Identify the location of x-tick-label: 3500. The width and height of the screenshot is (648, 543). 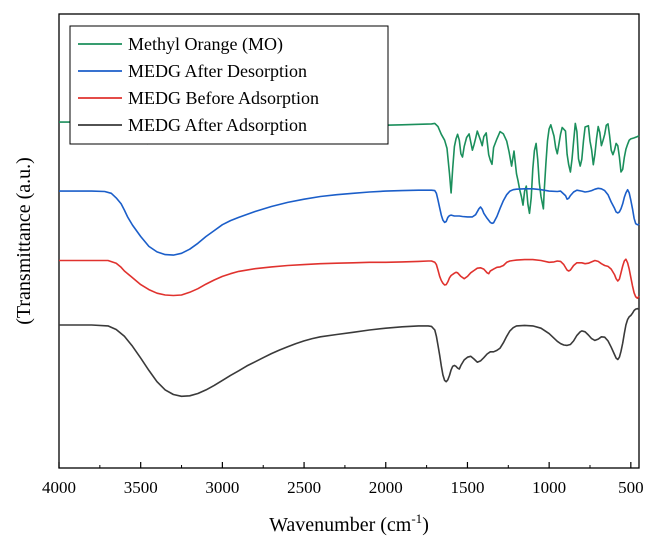
(141, 487).